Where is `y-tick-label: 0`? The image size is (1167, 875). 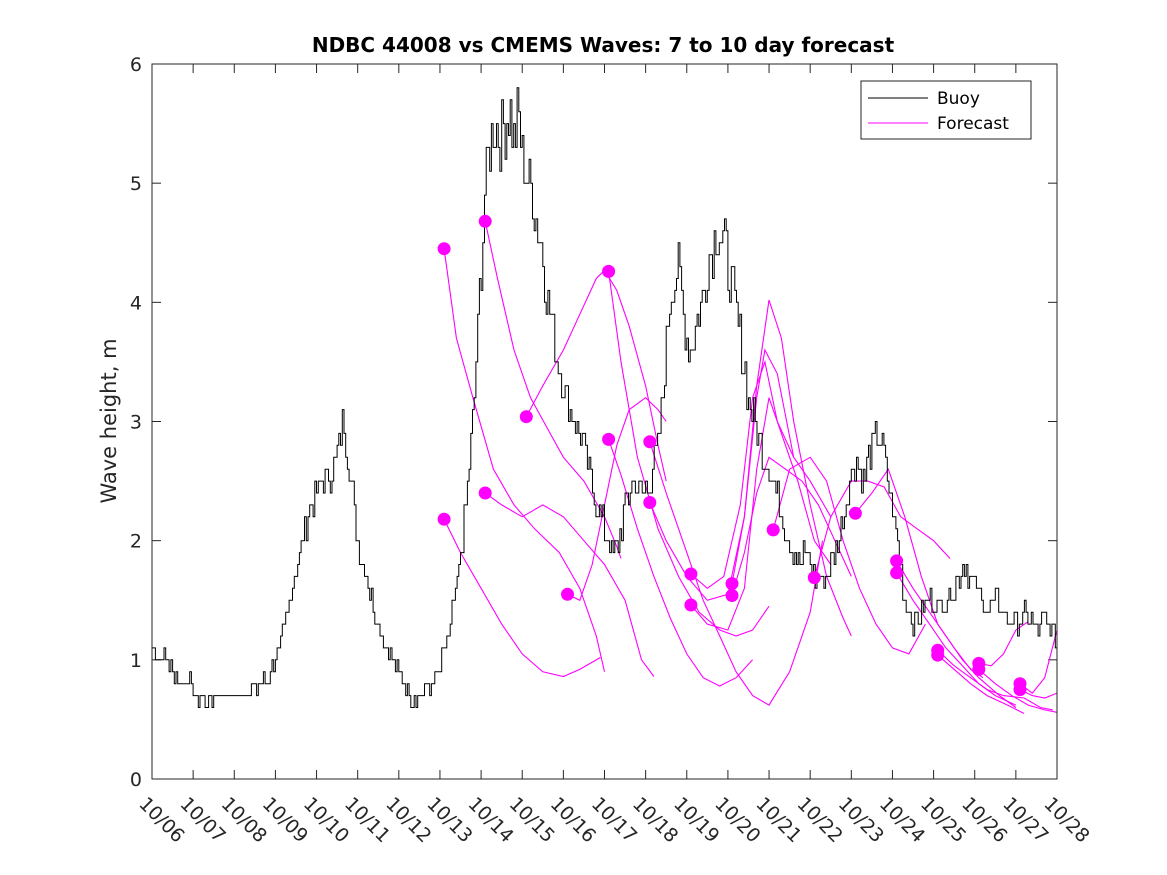 y-tick-label: 0 is located at coordinates (136, 780).